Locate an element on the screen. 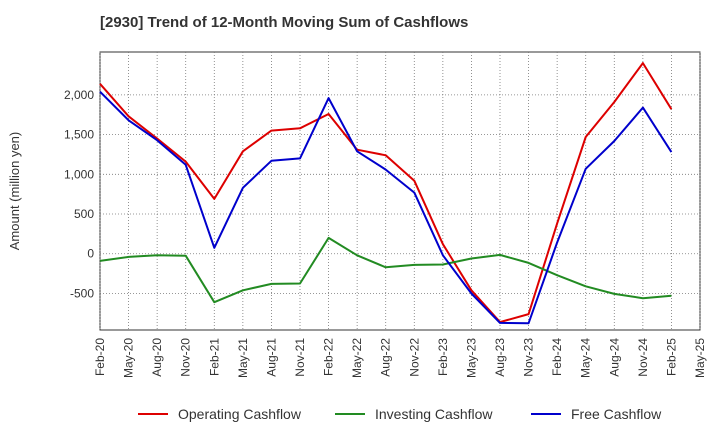 The image size is (720, 440). x-tick-label: Aug-24 is located at coordinates (614, 357).